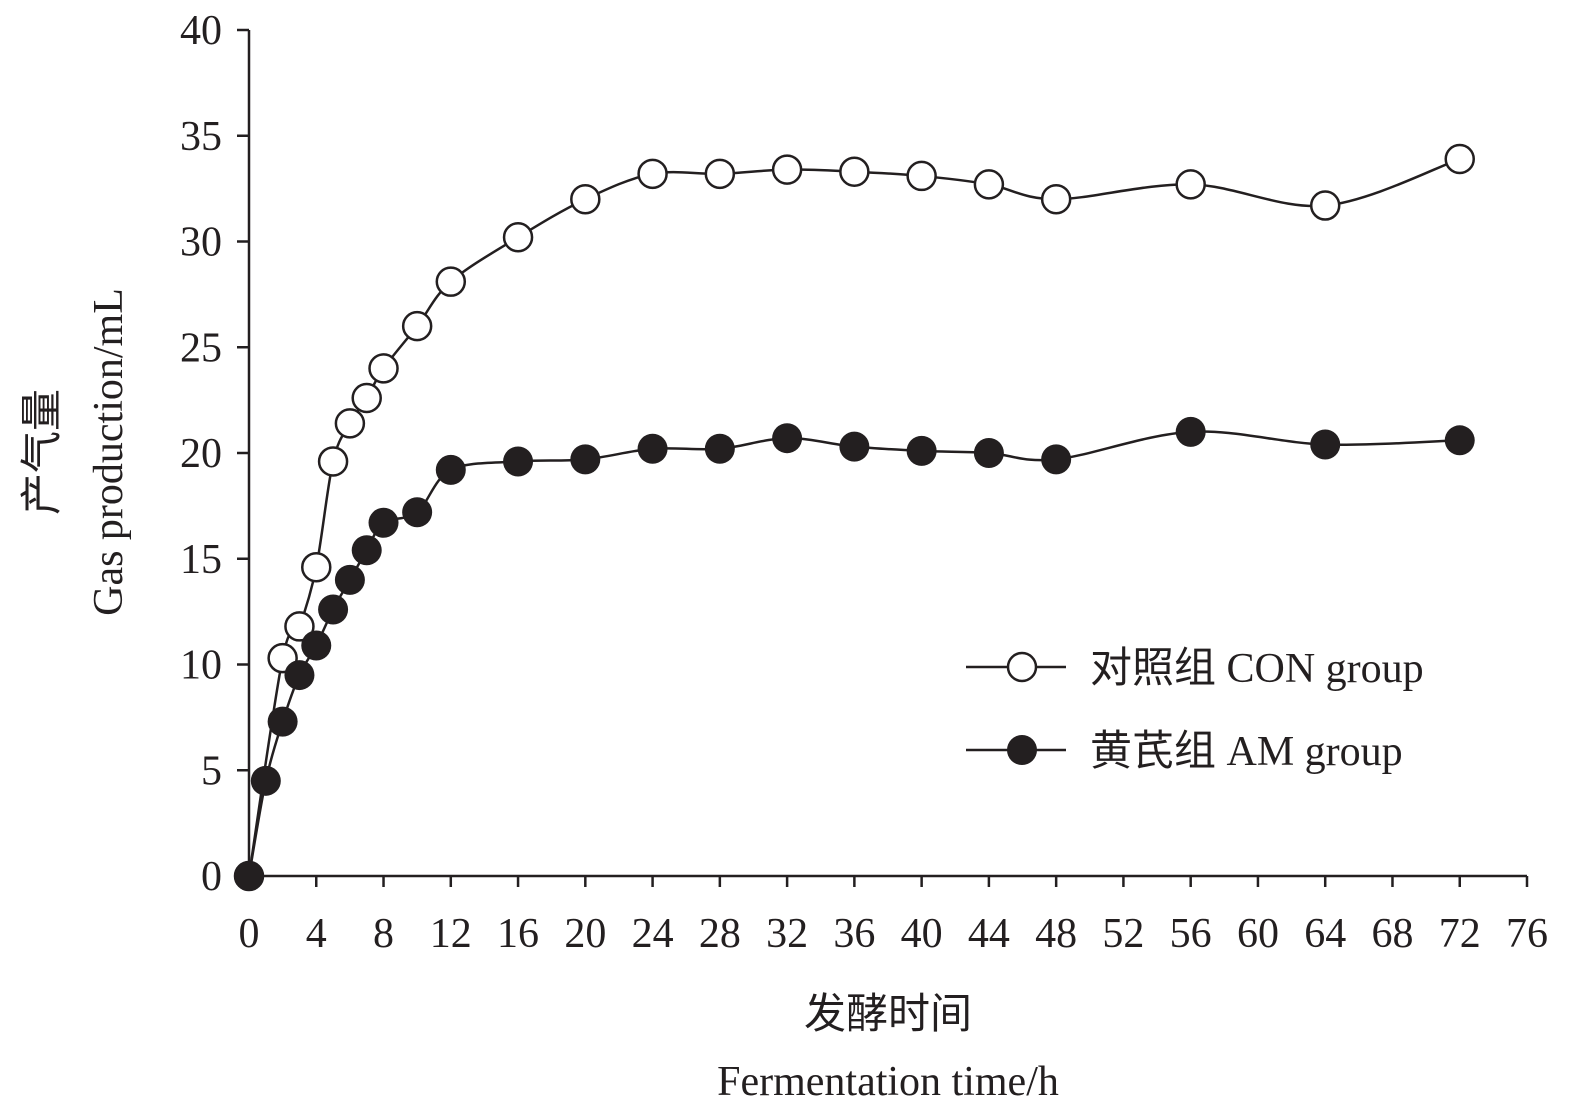 Image resolution: width=1575 pixels, height=1119 pixels. I want to click on legend-label-con: 对照组 CON group, so click(1257, 669).